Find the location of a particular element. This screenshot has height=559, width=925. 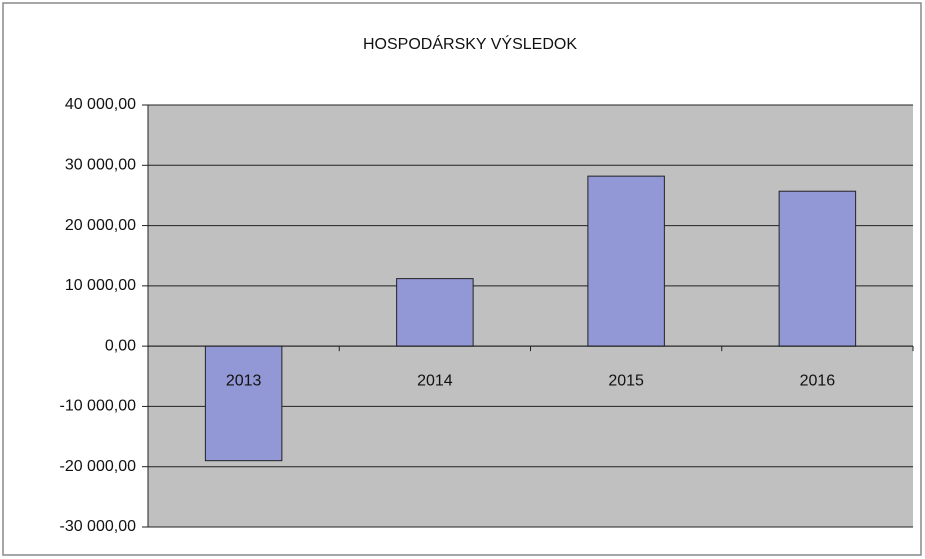

y-tick-label: -30 000,00 is located at coordinates (97, 526).